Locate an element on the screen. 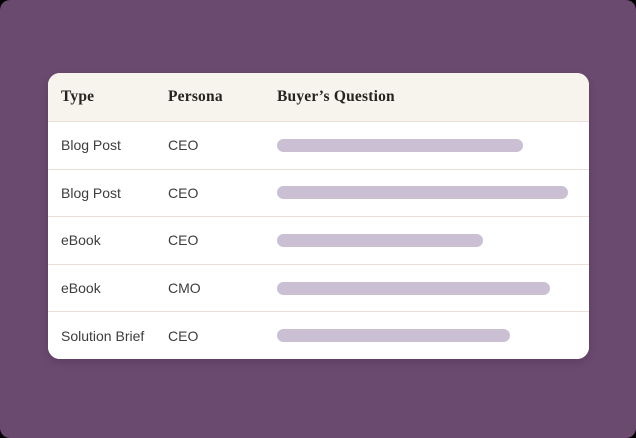 The image size is (636, 438). column-header-buyers-question: Buyer’s Question is located at coordinates (336, 96).